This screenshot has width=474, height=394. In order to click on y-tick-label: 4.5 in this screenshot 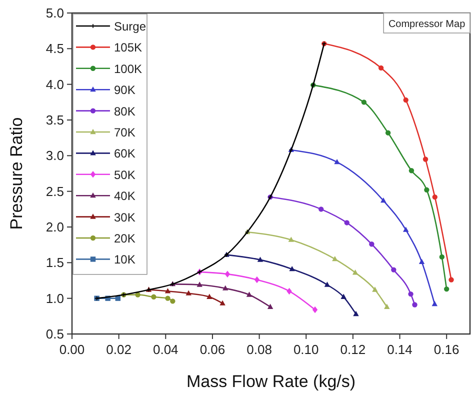, I will do `click(55, 48)`.